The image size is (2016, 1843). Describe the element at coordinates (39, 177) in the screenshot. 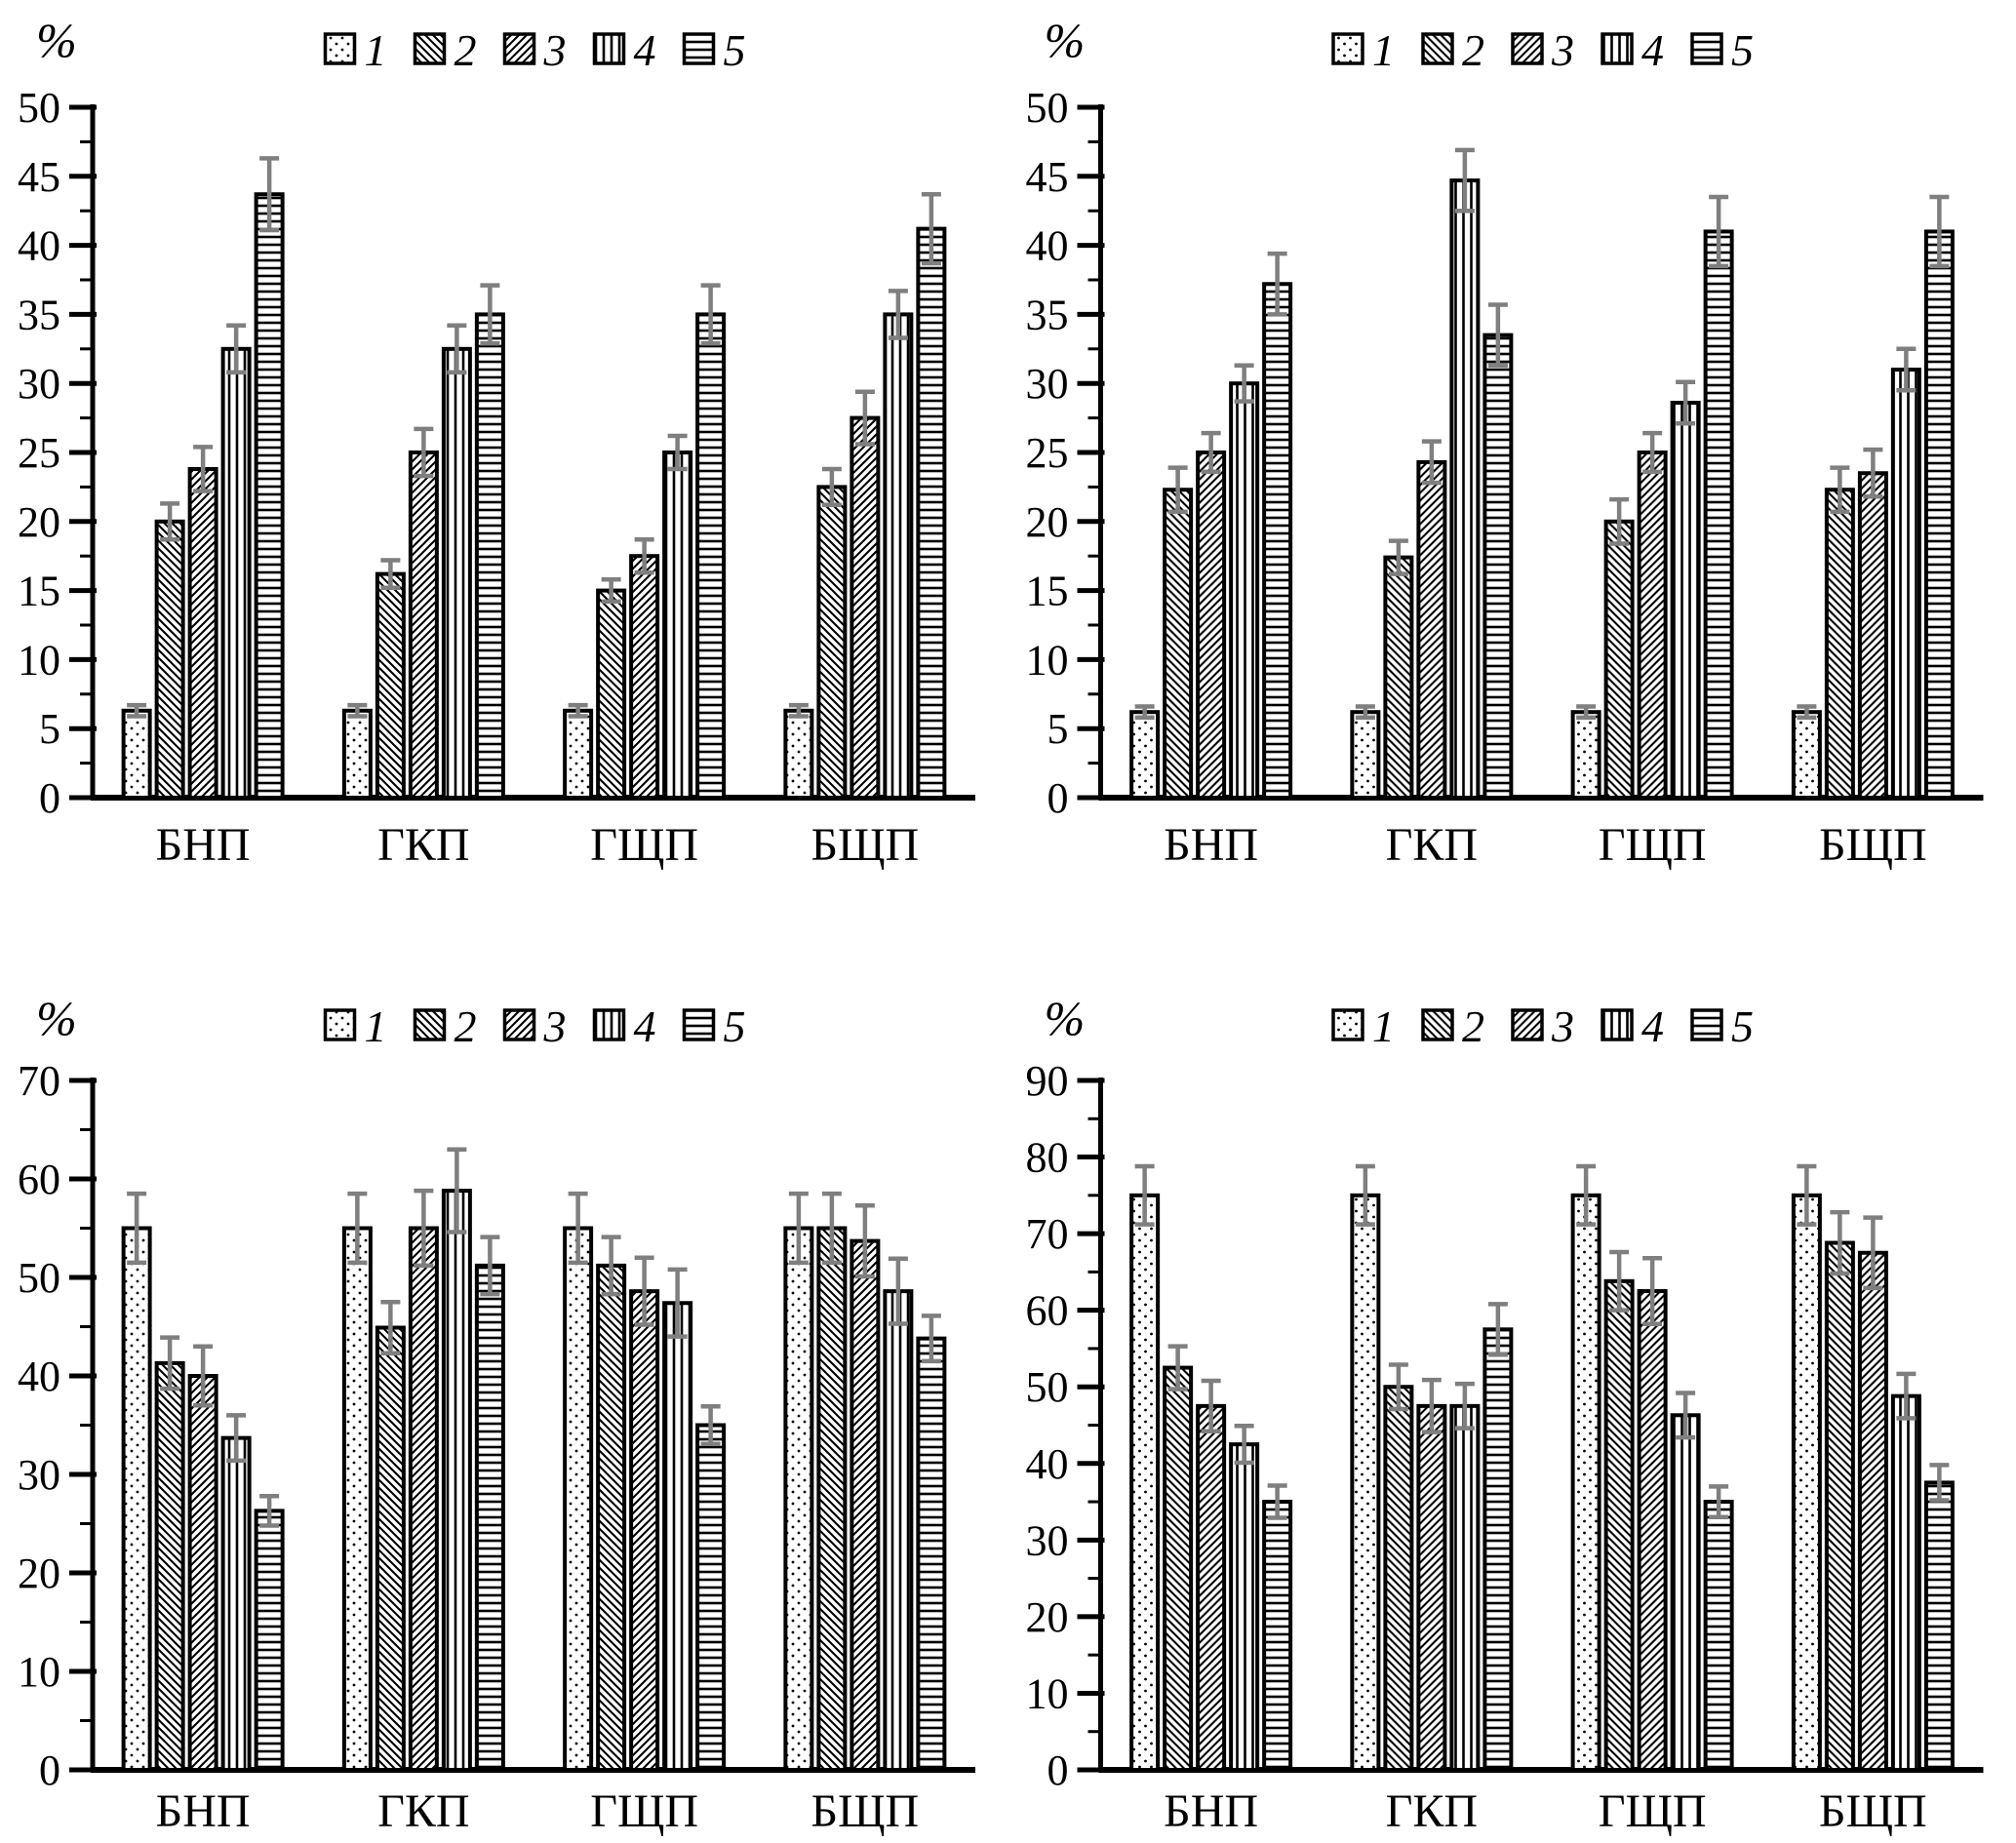

I see `y-tick-label: 45` at that location.